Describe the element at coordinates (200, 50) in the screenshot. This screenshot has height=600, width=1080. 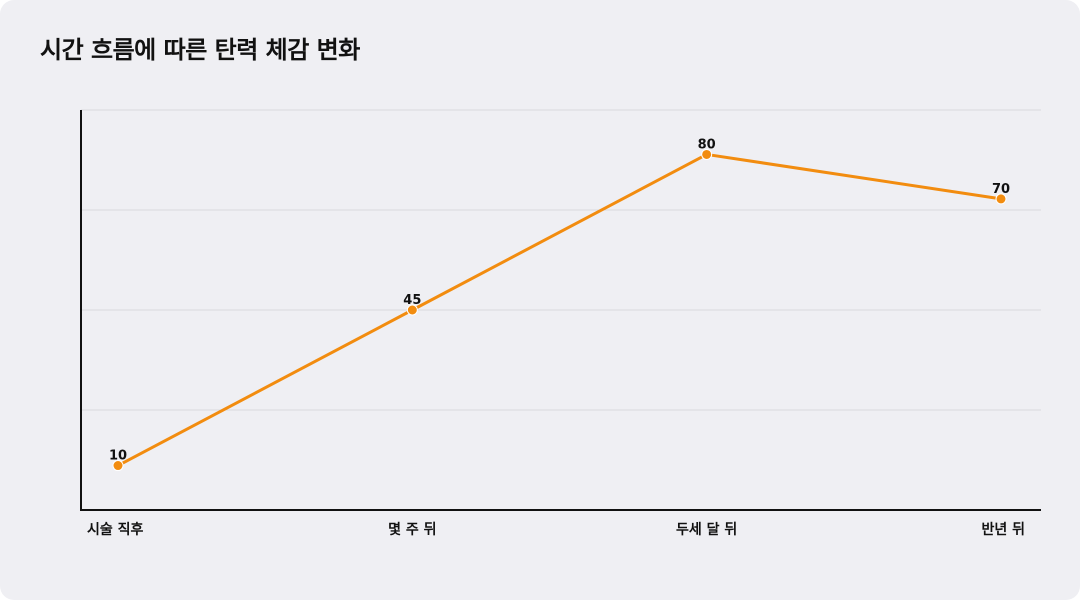
I see `chart-title: 시간 흐름에 따른 탄력 체감 변화` at that location.